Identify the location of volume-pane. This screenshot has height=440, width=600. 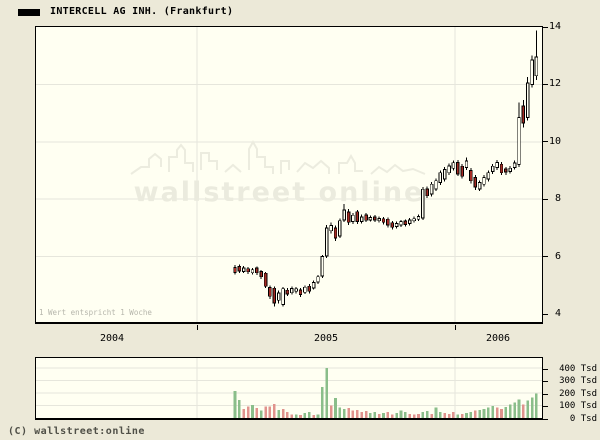
(289, 388).